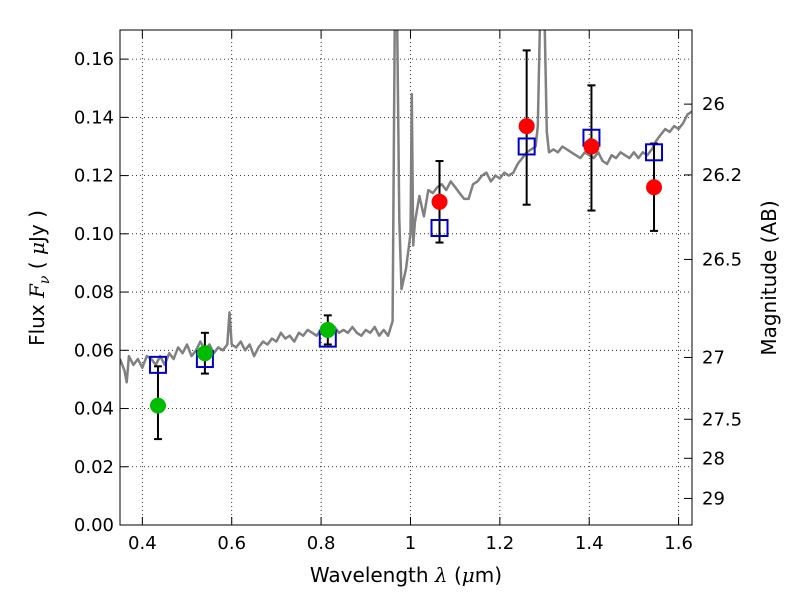 The height and width of the screenshot is (600, 800). I want to click on y-tick-label: 0.12, so click(94, 176).